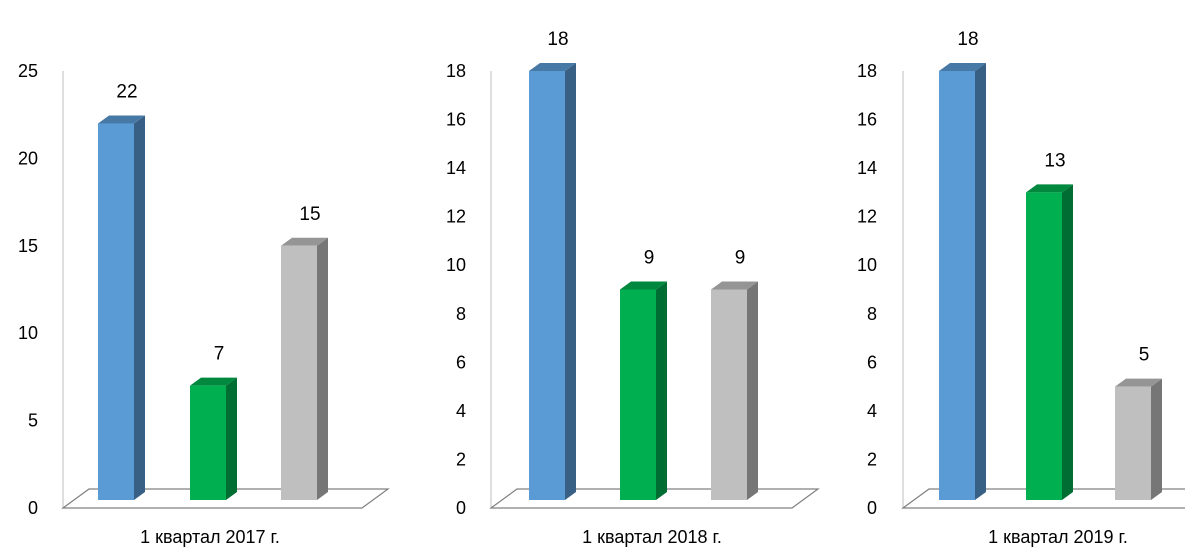  Describe the element at coordinates (210, 537) in the screenshot. I see `x-category-label: 1 квартал 2017 г.` at that location.